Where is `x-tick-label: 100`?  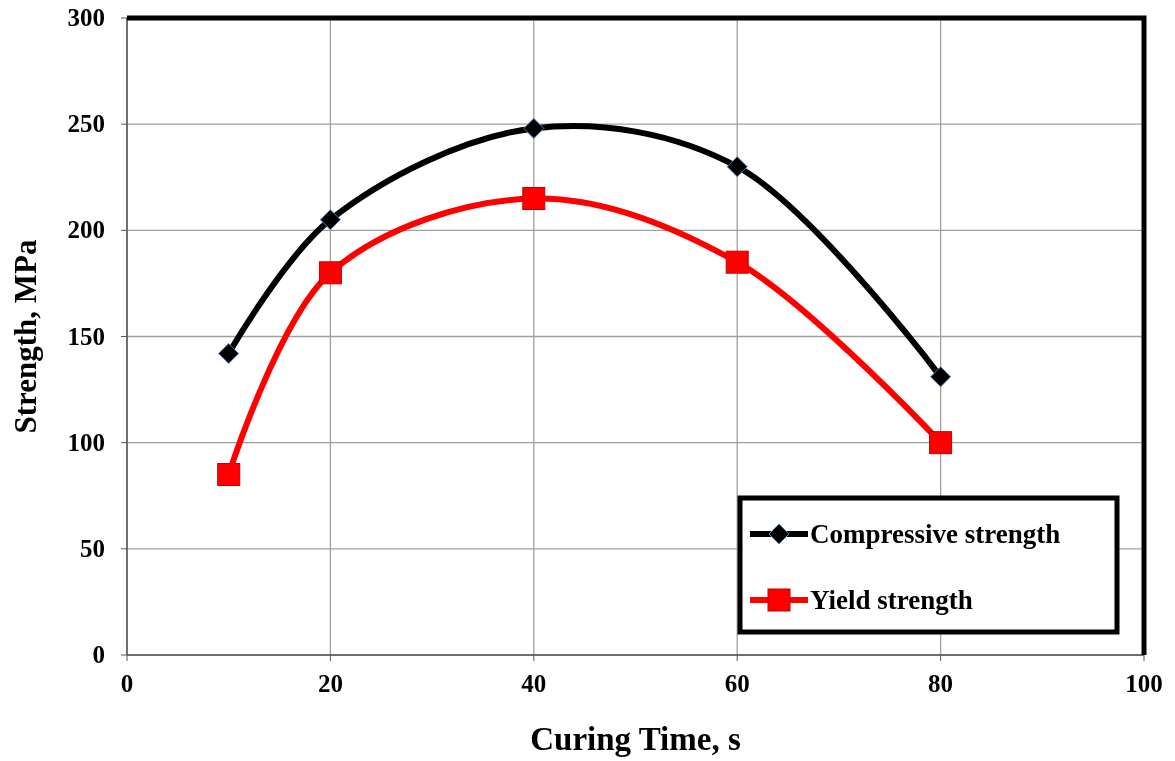 x-tick-label: 100 is located at coordinates (1144, 683).